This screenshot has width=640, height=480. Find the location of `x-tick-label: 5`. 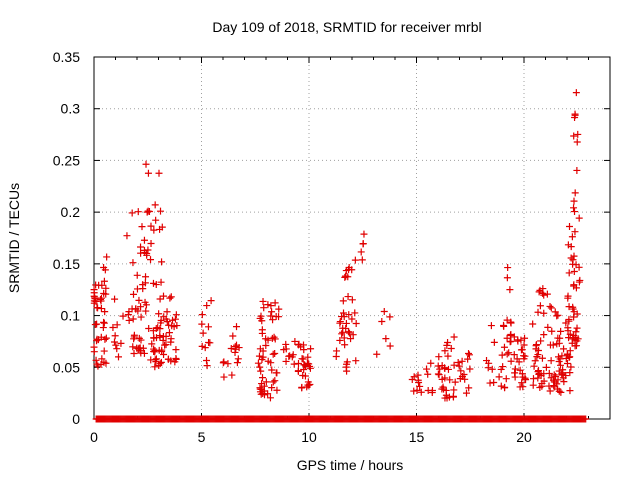

x-tick-label: 5 is located at coordinates (202, 437).